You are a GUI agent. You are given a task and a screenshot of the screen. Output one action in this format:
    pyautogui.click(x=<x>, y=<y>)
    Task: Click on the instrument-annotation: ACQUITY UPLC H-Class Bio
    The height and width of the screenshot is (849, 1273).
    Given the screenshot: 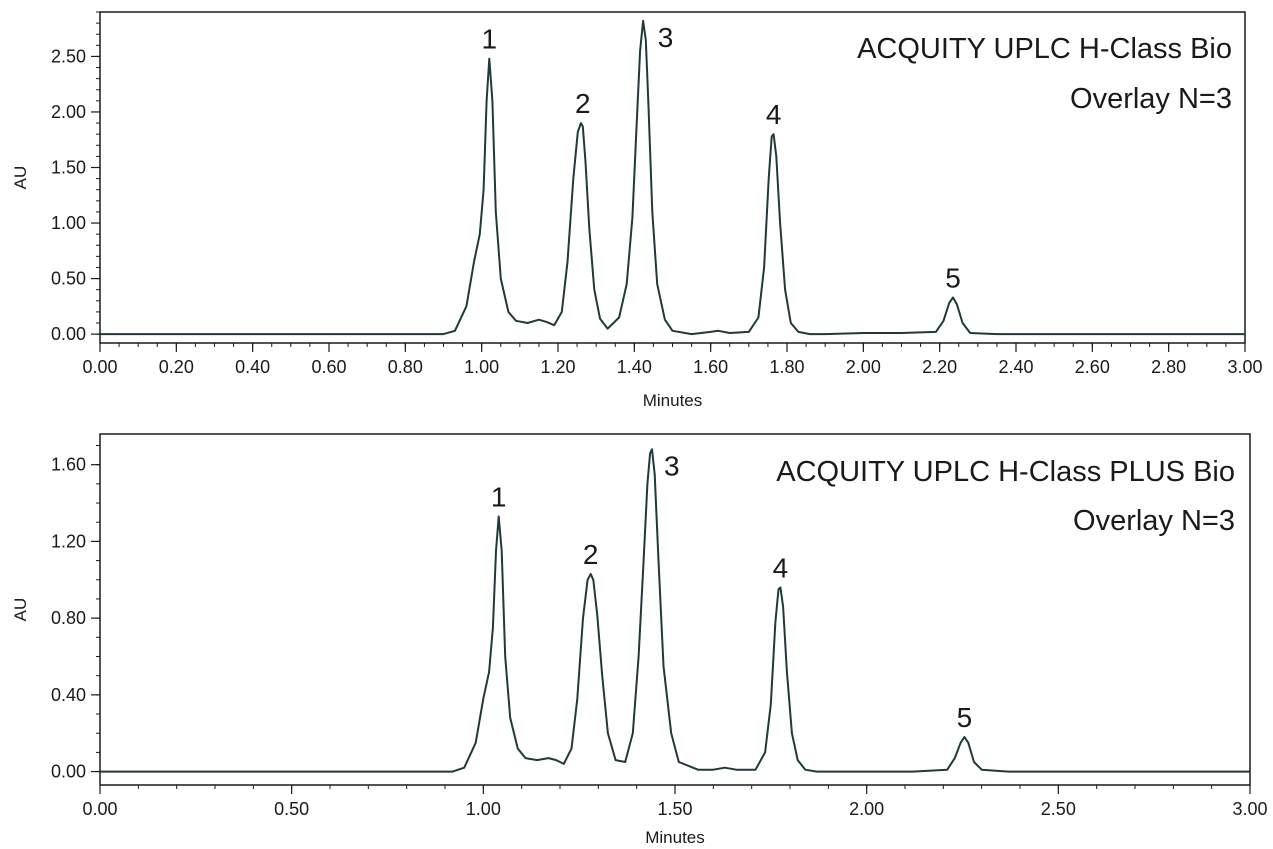 What is the action you would take?
    pyautogui.click(x=1044, y=49)
    